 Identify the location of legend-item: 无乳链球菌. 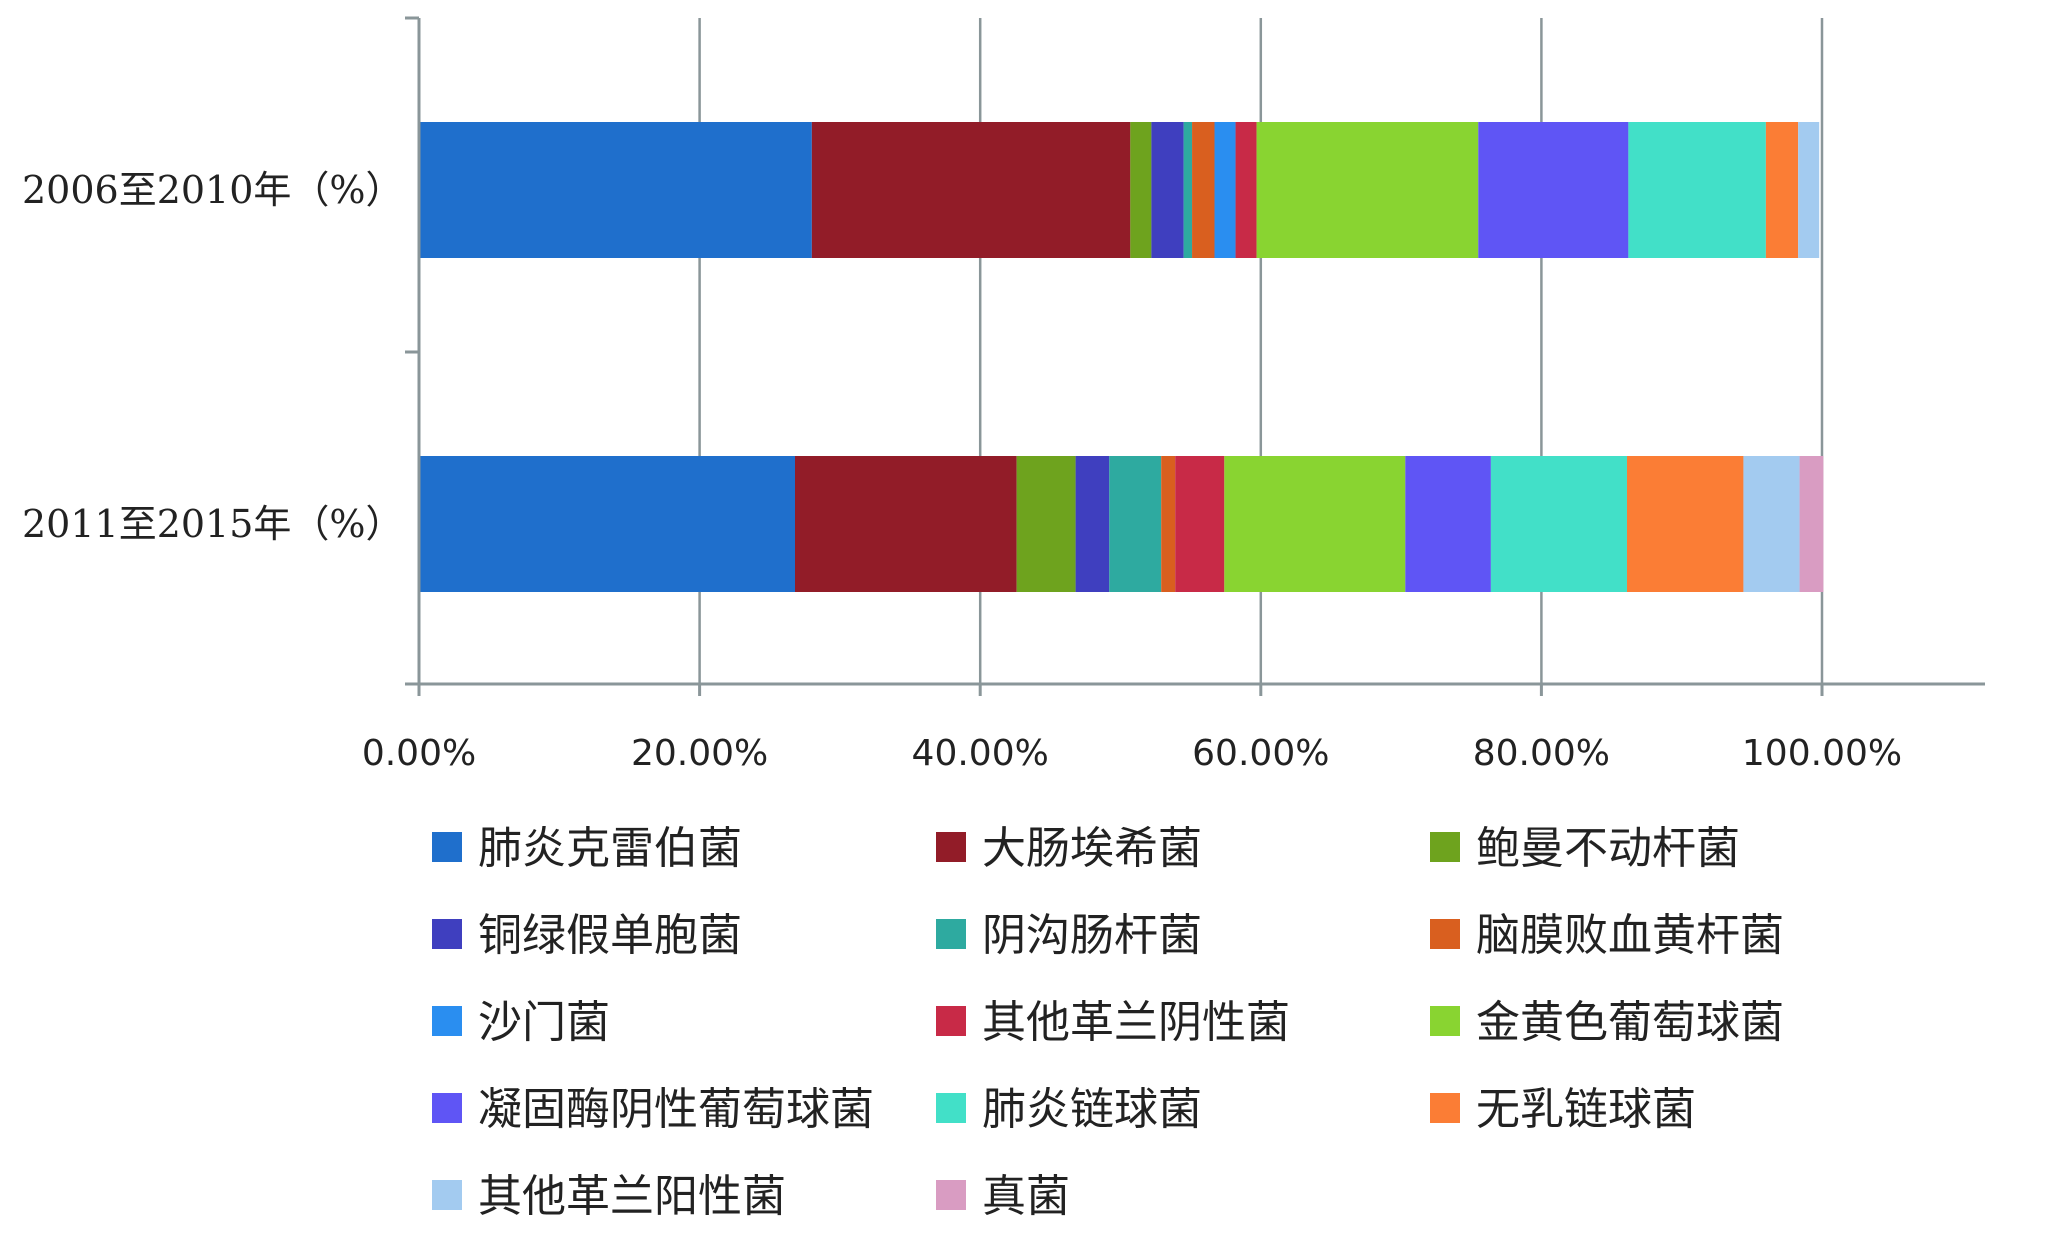
(1563, 1109).